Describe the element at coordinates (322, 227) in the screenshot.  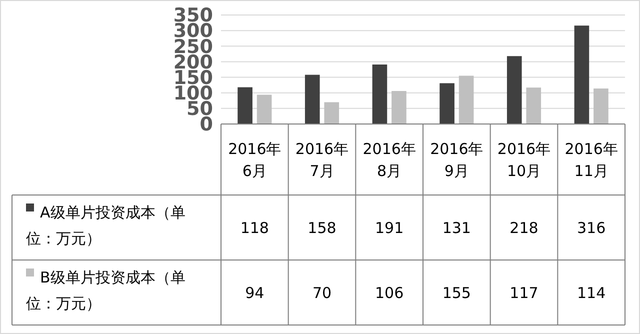
I see `data-label: 158` at that location.